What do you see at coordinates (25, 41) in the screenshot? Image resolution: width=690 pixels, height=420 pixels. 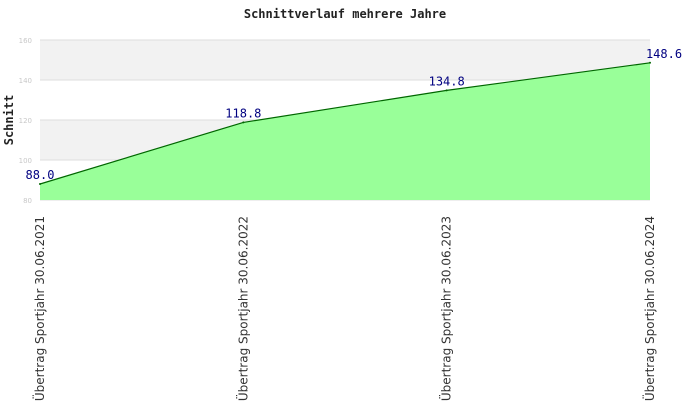 I see `y-tick-label: 160` at bounding box center [25, 41].